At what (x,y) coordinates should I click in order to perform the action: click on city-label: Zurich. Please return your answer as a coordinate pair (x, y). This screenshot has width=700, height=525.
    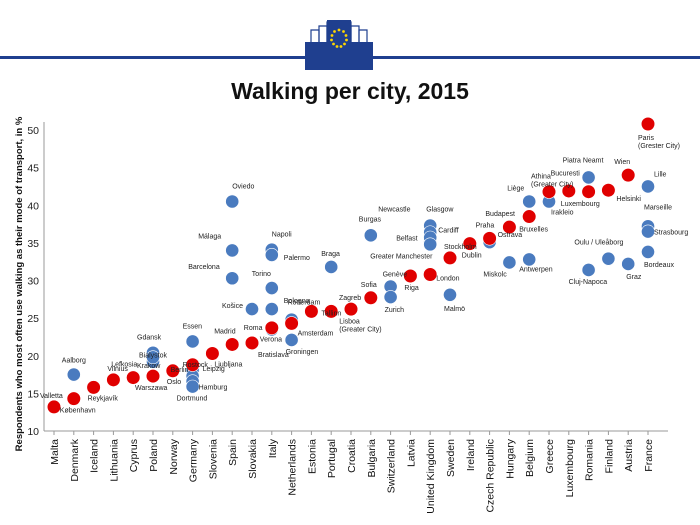
    Looking at the image, I should click on (395, 310).